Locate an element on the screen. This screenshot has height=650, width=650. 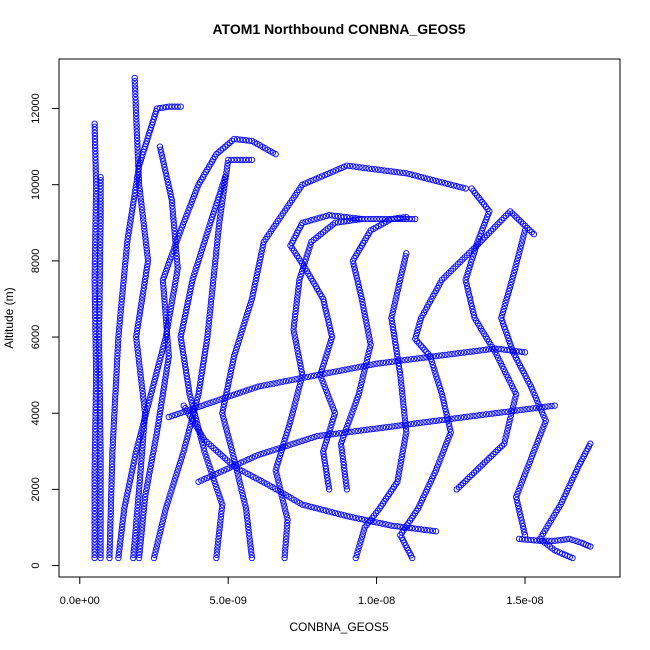
series is located at coordinates (554, 542).